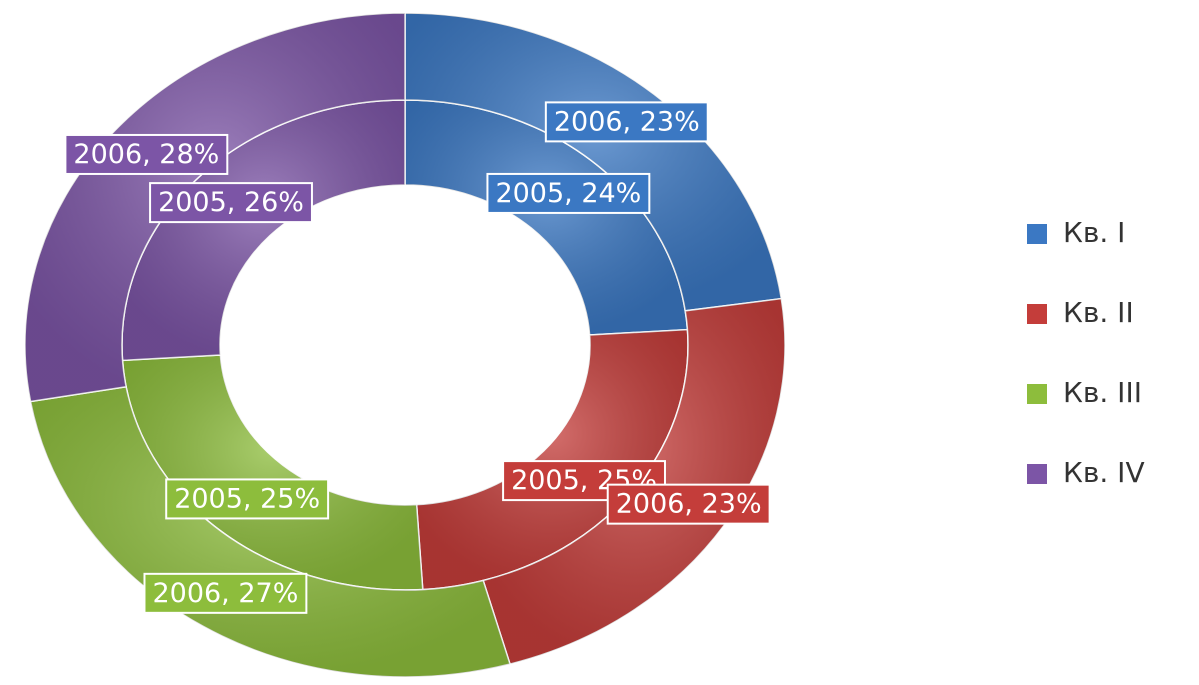 This screenshot has height=685, width=1199. I want to click on data-label: 2006, 27%, so click(225, 593).